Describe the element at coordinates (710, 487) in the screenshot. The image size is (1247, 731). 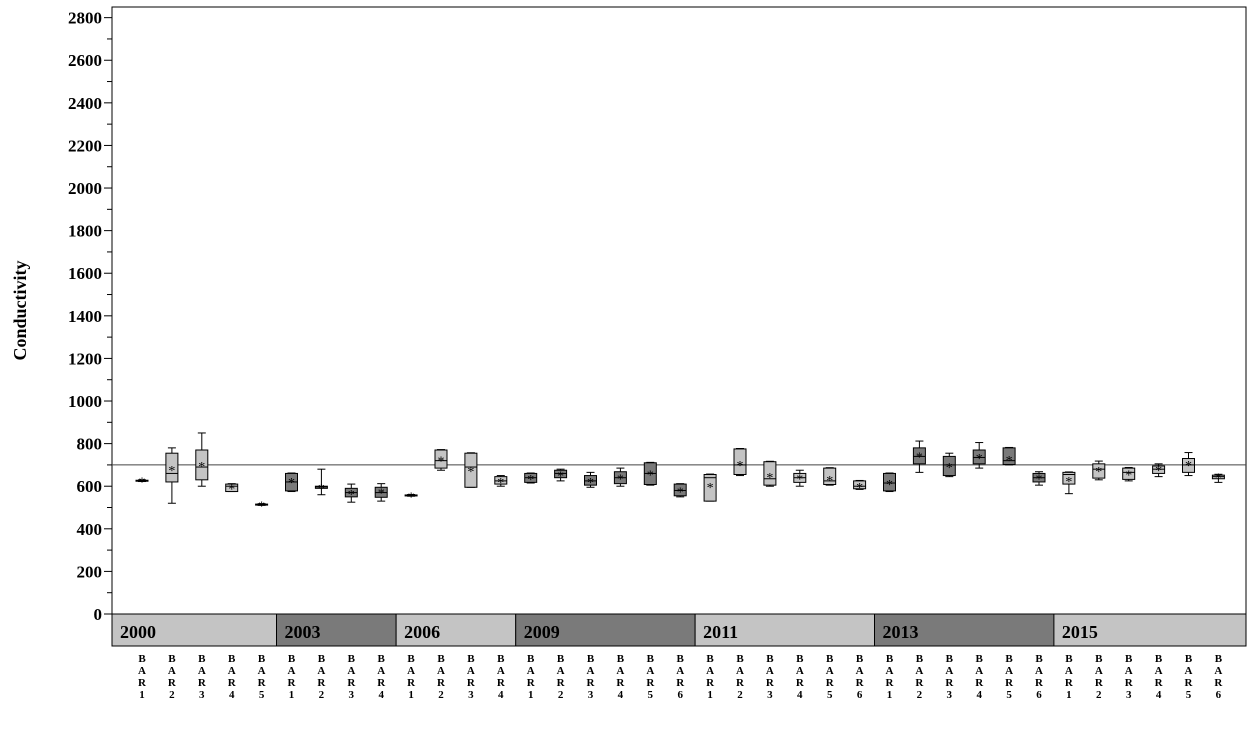
I see `box-plot-2011-BAR1: *` at that location.